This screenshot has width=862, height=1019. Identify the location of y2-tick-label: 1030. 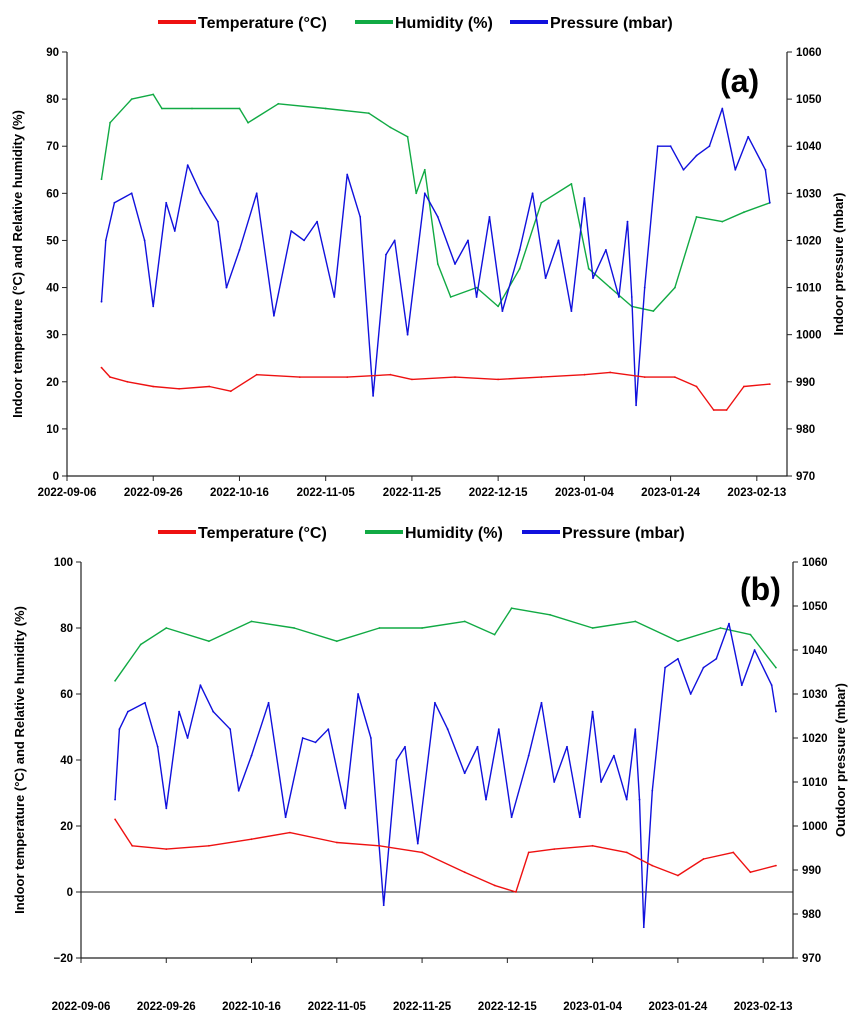
(815, 695).